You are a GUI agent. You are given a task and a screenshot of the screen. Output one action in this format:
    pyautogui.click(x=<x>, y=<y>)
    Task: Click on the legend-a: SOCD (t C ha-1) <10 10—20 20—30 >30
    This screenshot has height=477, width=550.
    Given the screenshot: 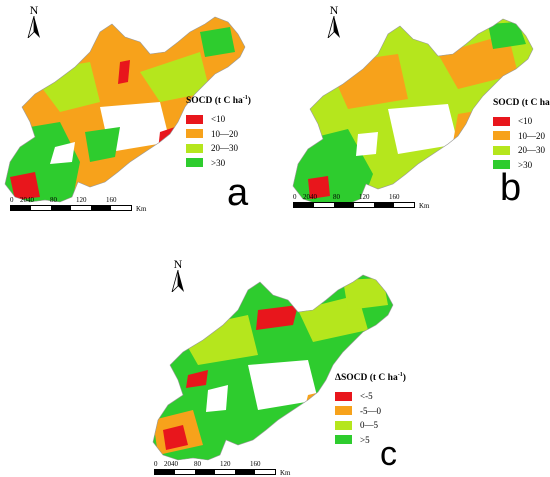 What is the action you would take?
    pyautogui.click(x=218, y=132)
    